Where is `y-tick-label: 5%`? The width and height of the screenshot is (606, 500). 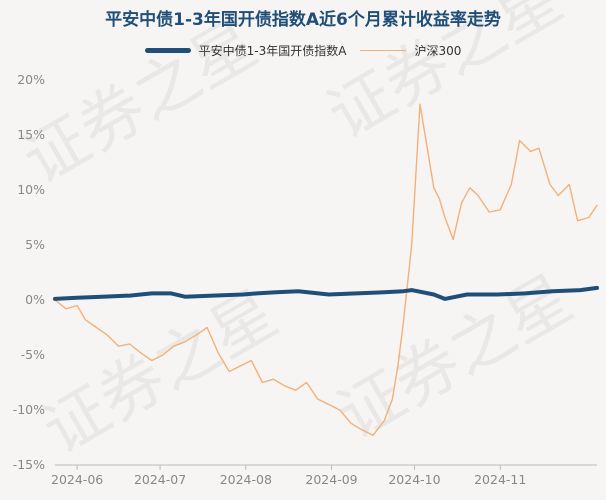
y-tick-label: 5% is located at coordinates (35, 244).